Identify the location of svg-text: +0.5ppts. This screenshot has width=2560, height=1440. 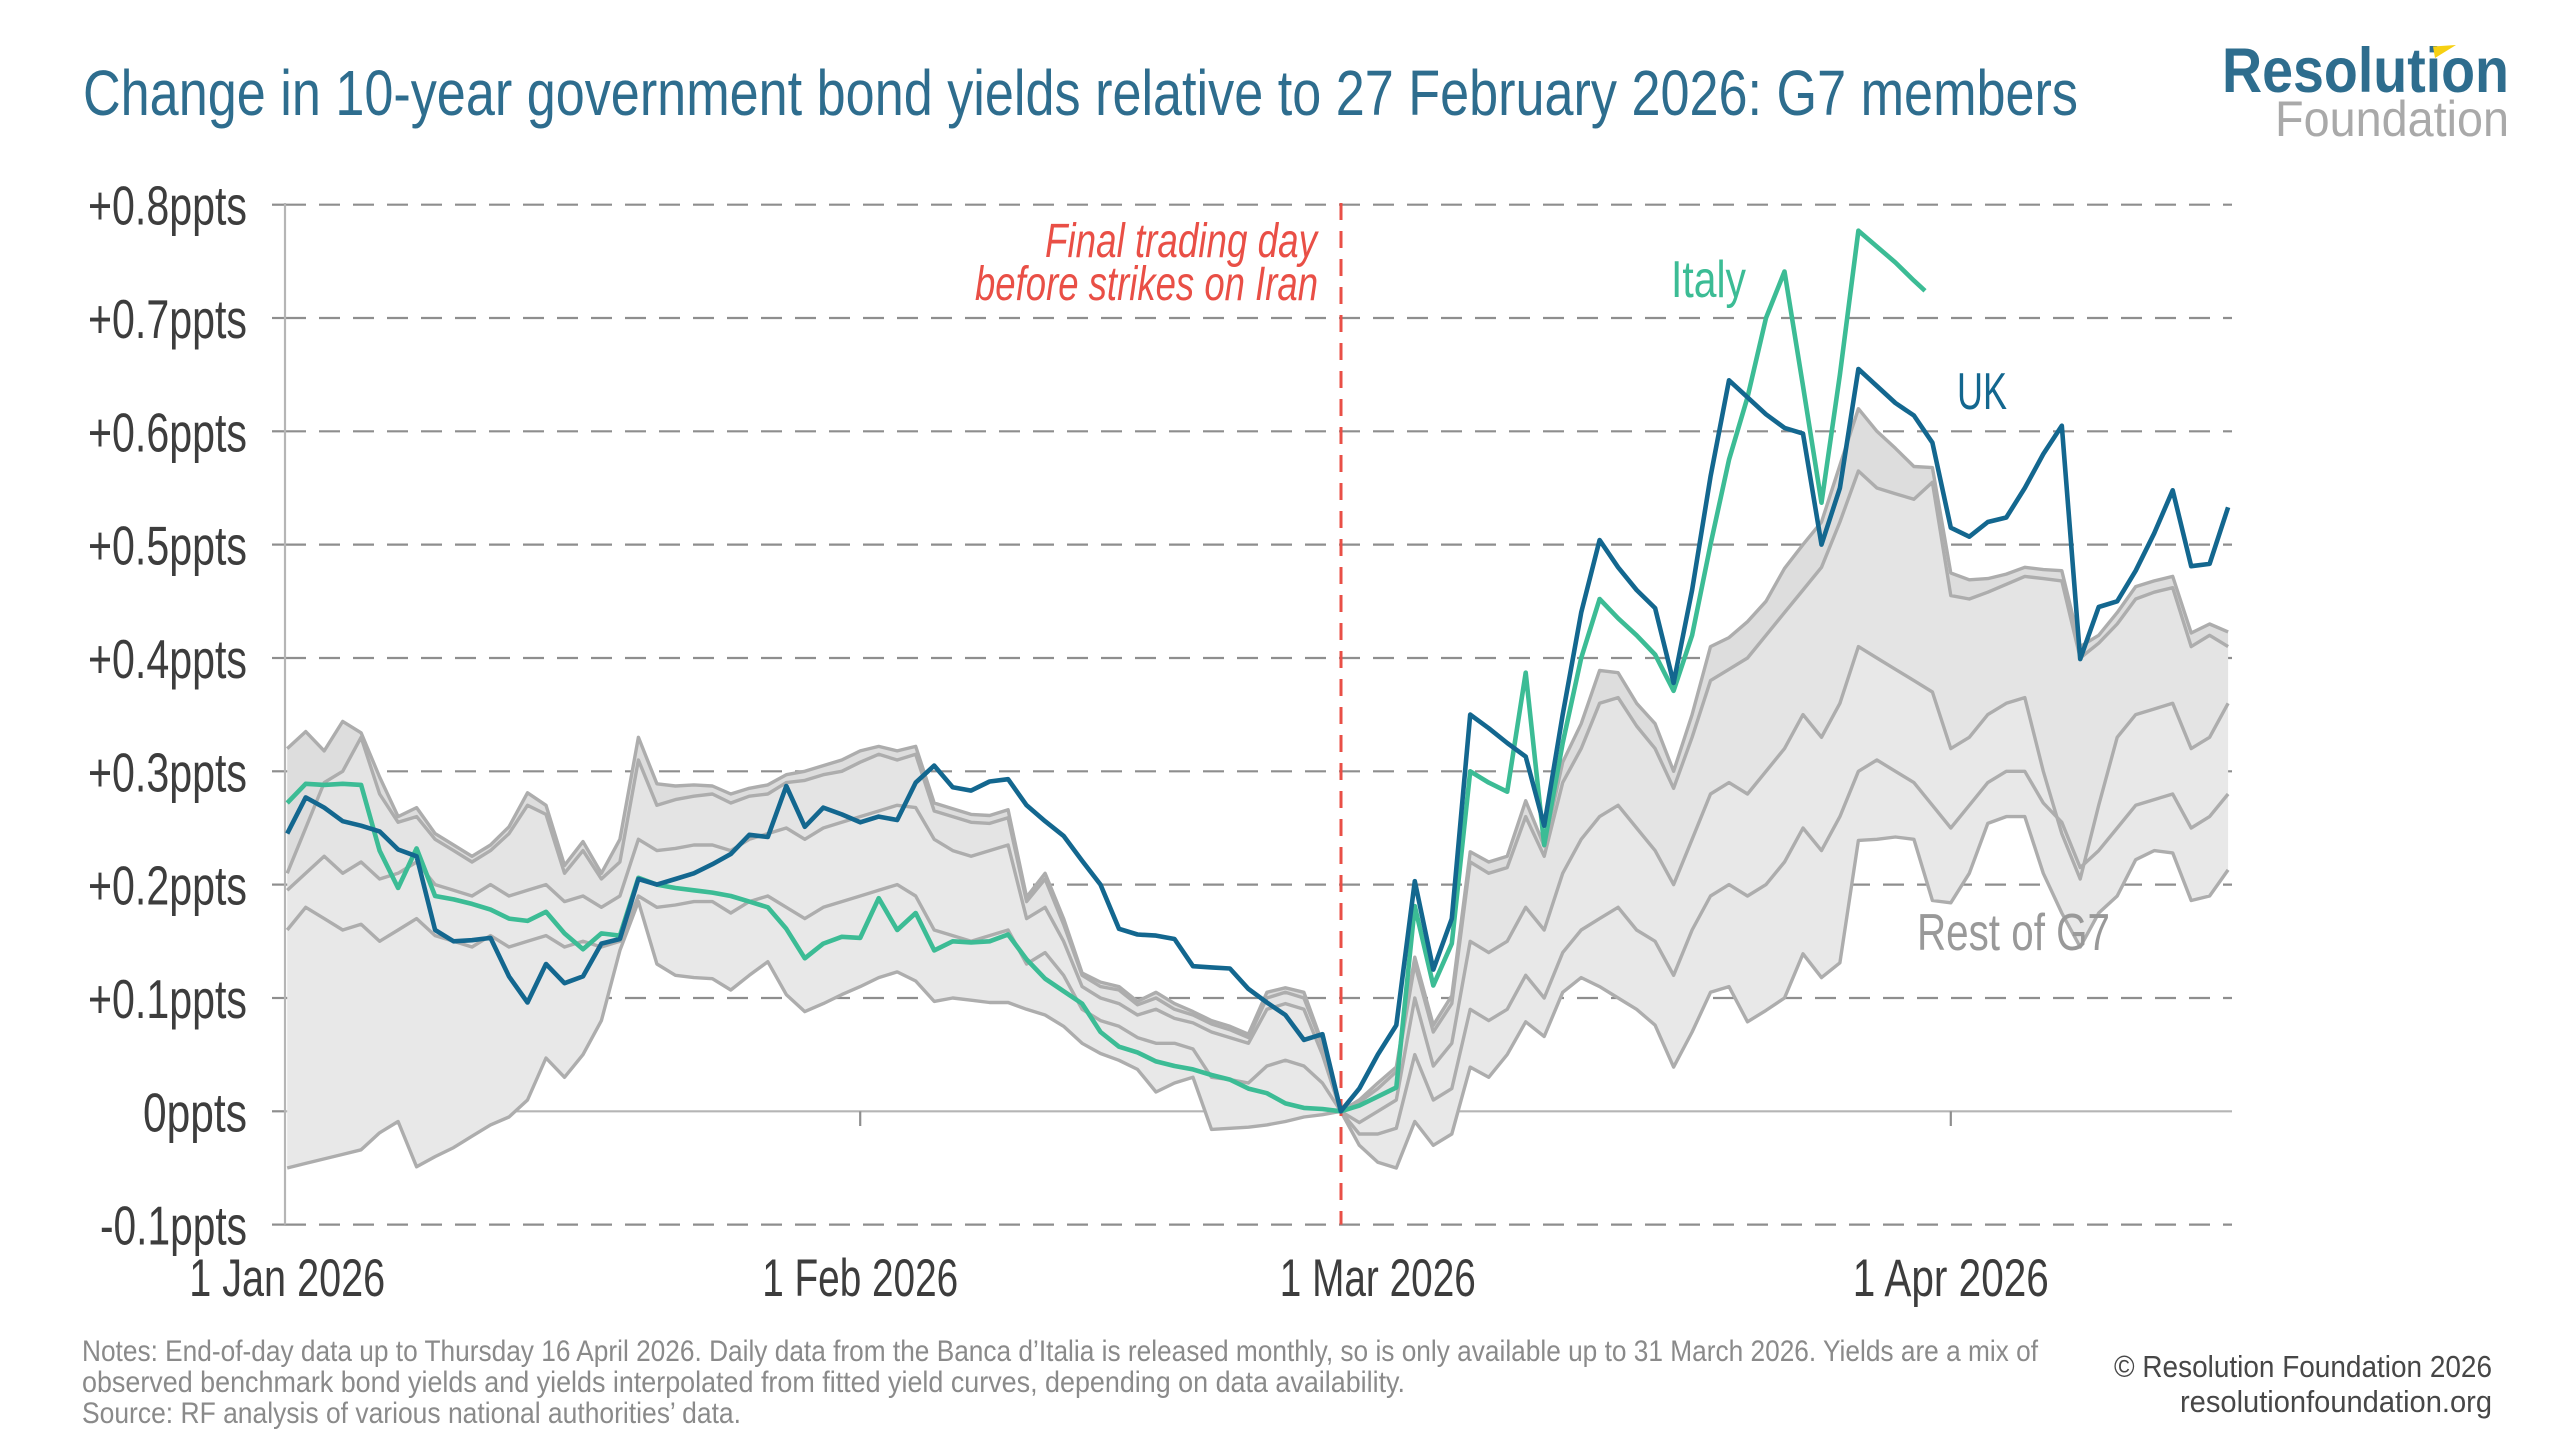
(167, 546).